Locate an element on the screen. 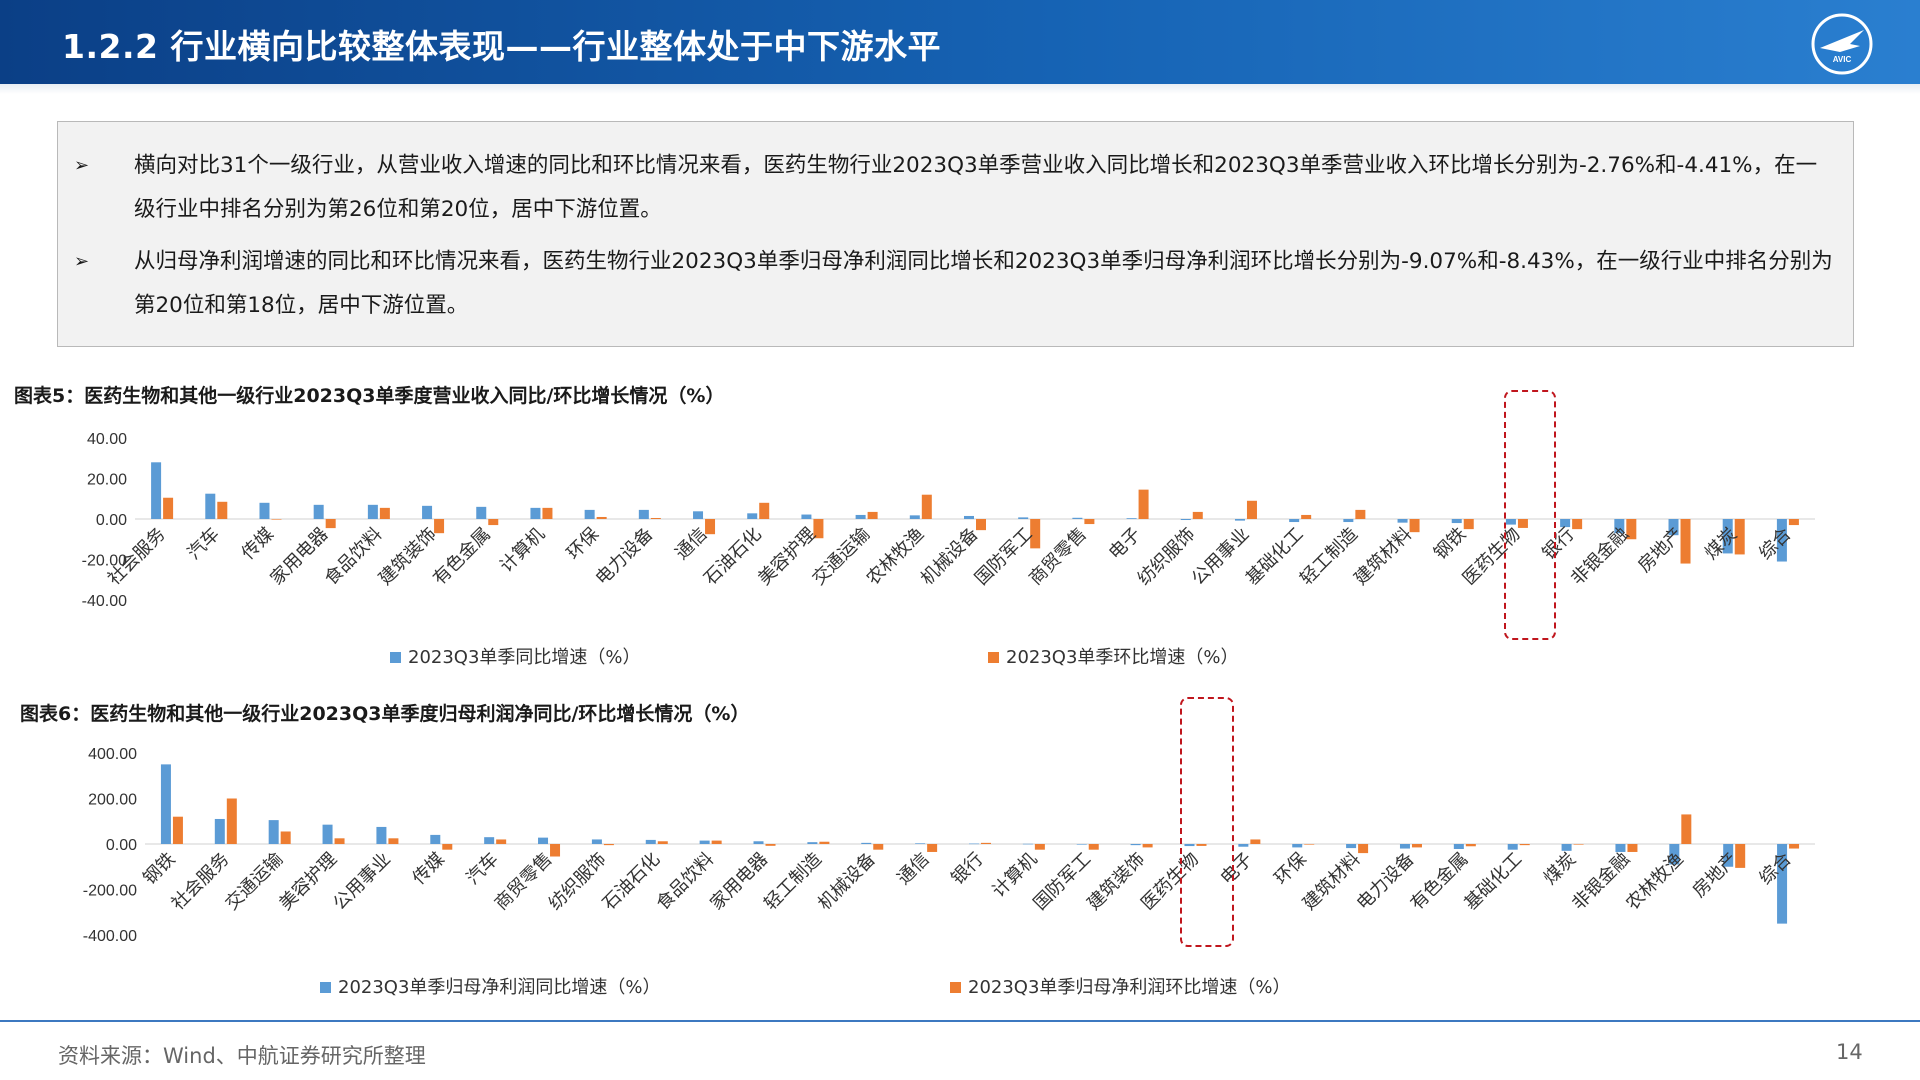 The image size is (1920, 1080). footer-divider is located at coordinates (960, 1021).